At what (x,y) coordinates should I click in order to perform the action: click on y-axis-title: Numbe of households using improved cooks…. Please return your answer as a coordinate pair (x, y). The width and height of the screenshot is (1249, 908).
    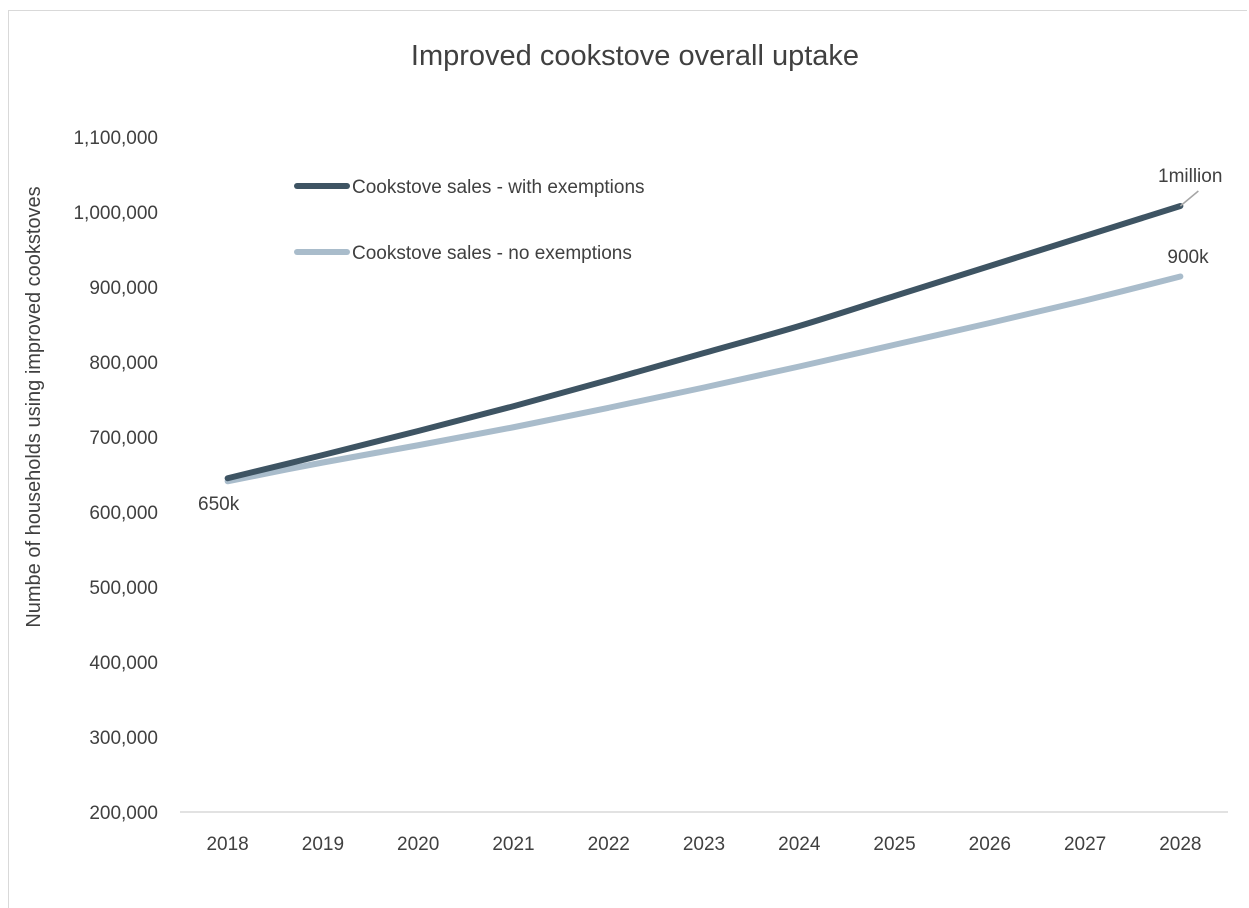
    Looking at the image, I should click on (34, 406).